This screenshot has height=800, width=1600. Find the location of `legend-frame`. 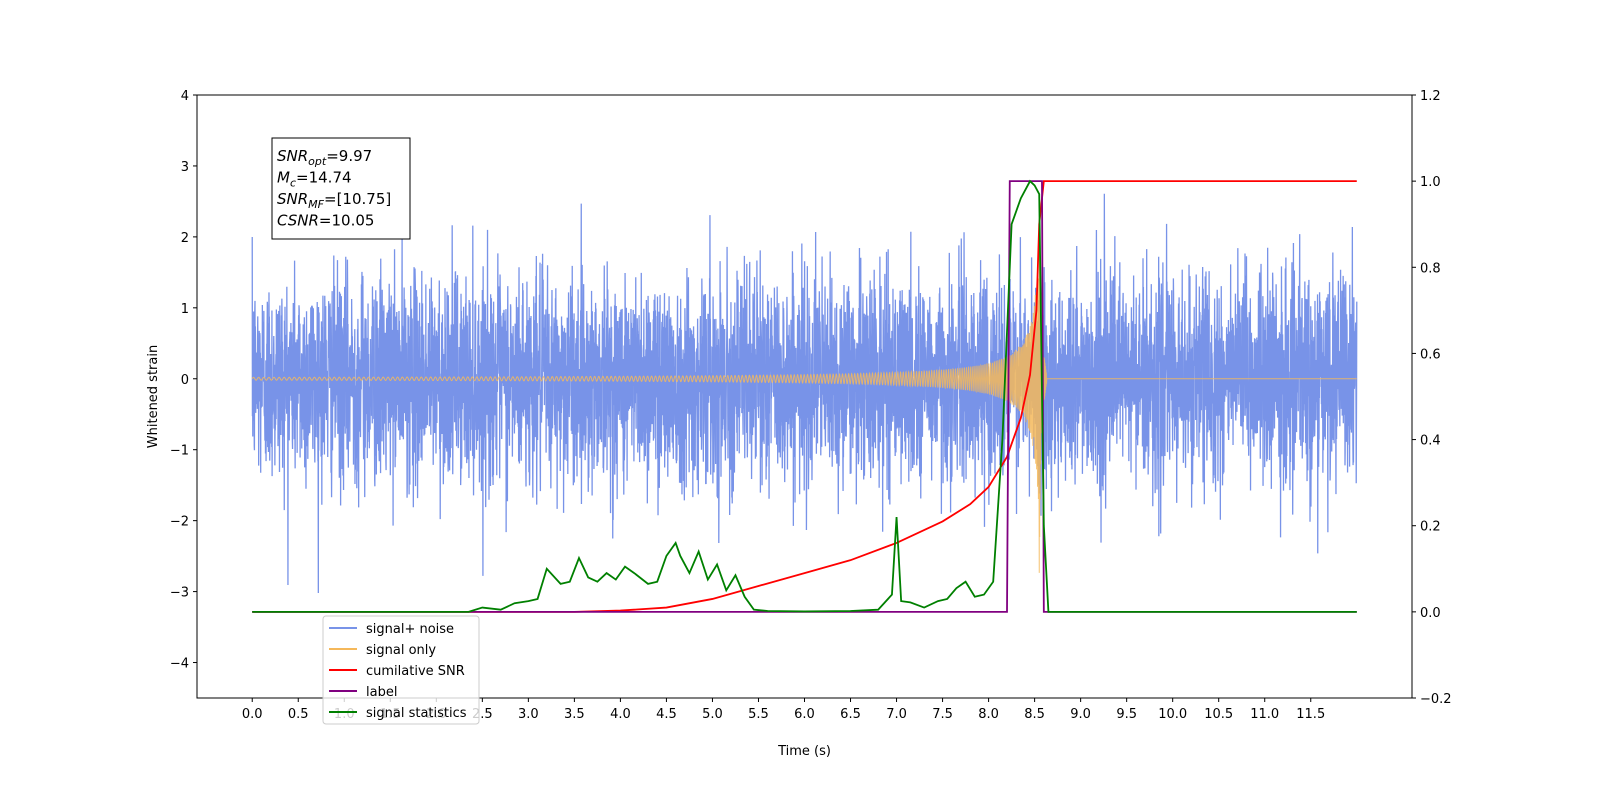

legend-frame is located at coordinates (401, 670).